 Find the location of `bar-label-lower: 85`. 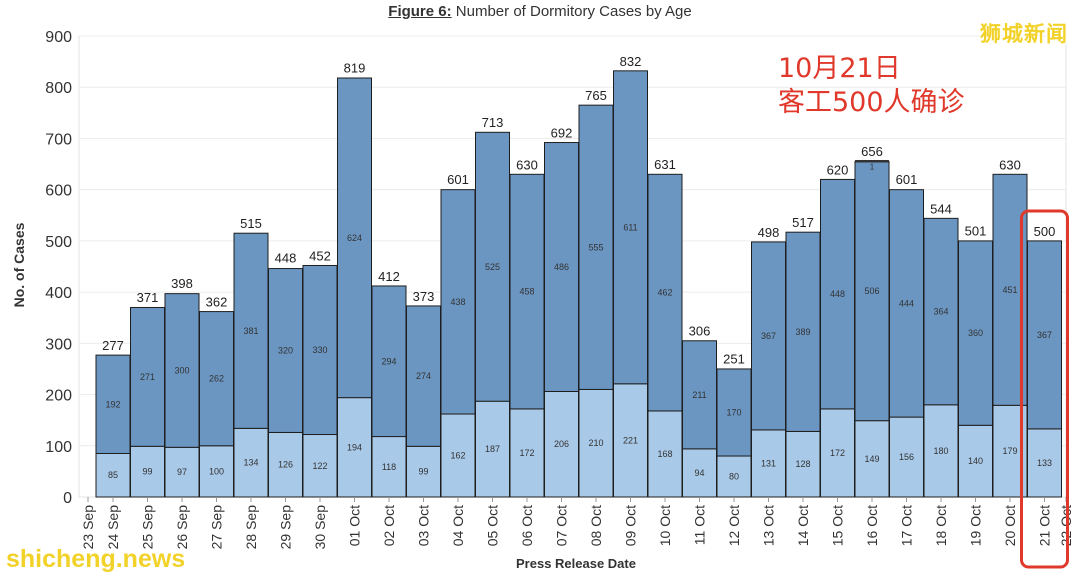

bar-label-lower: 85 is located at coordinates (113, 475).